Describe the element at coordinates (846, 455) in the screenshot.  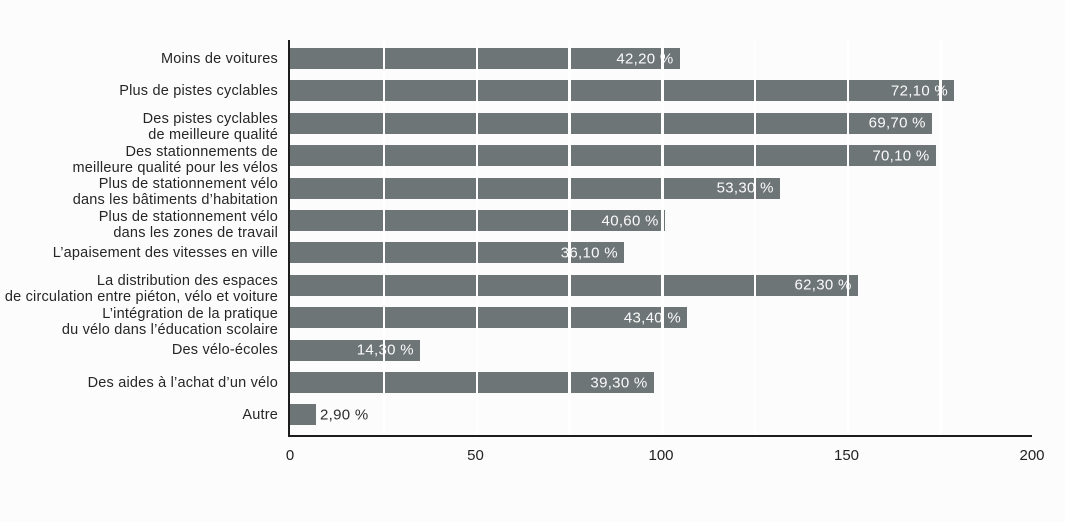
I see `x-axis-tick-label: 150` at that location.